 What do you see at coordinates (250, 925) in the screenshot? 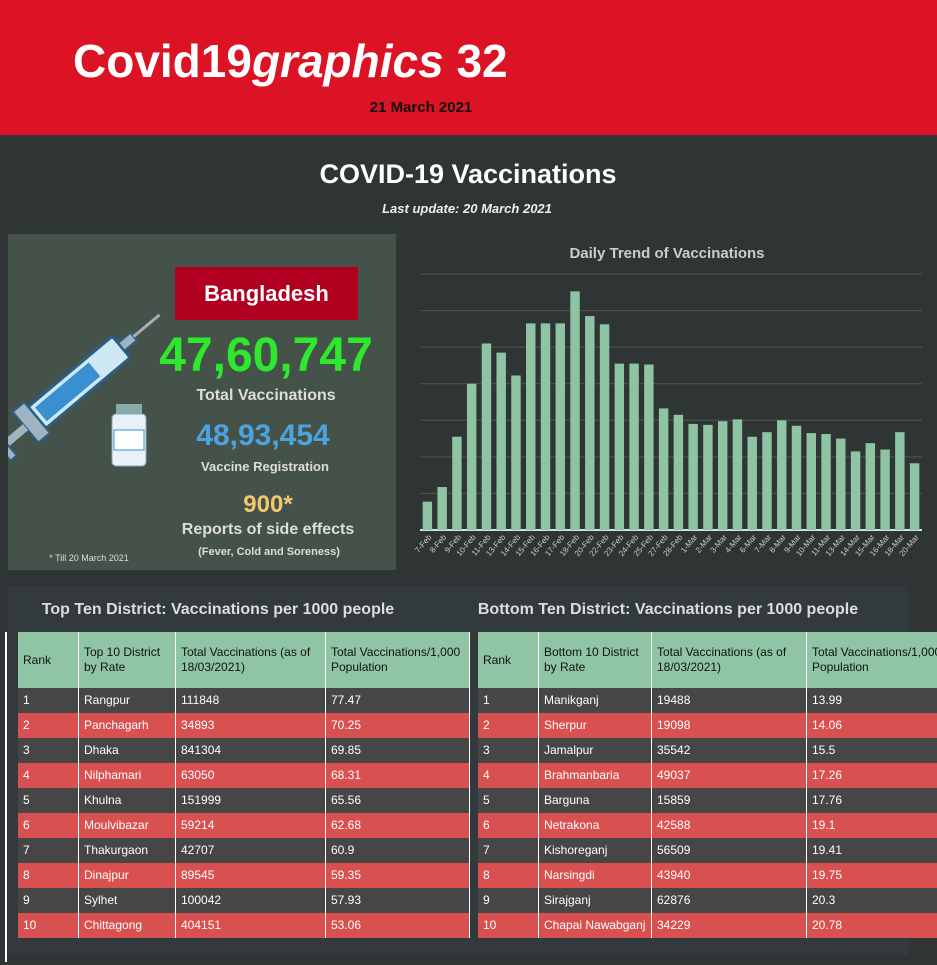
I see `cell: 404151` at bounding box center [250, 925].